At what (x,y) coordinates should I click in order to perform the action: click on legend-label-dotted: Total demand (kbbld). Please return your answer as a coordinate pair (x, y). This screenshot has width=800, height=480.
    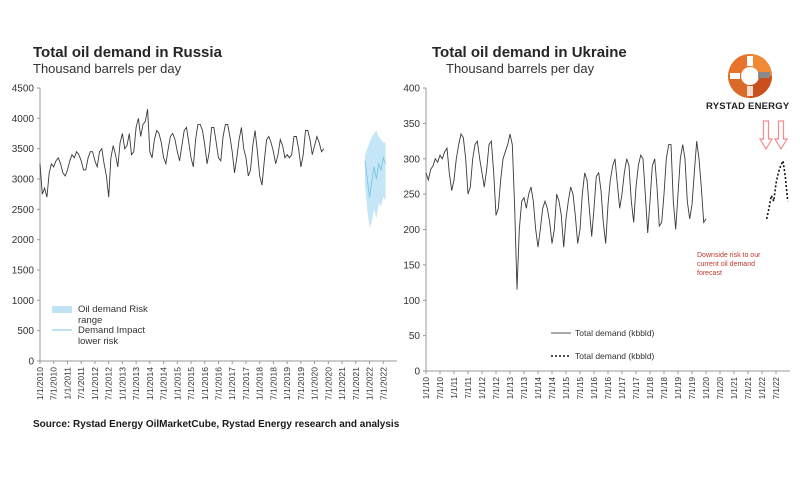
    Looking at the image, I should click on (615, 356).